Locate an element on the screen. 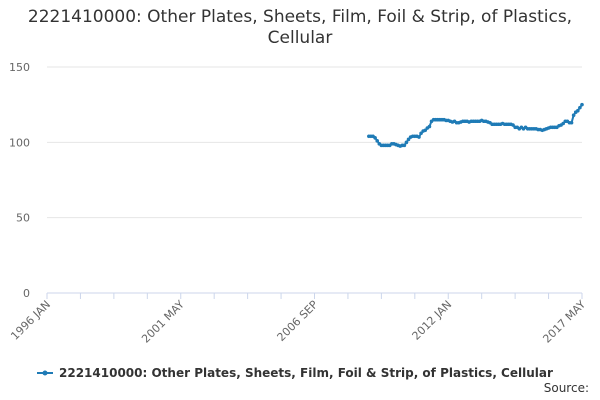  y-tick-label: 100 is located at coordinates (19, 142).